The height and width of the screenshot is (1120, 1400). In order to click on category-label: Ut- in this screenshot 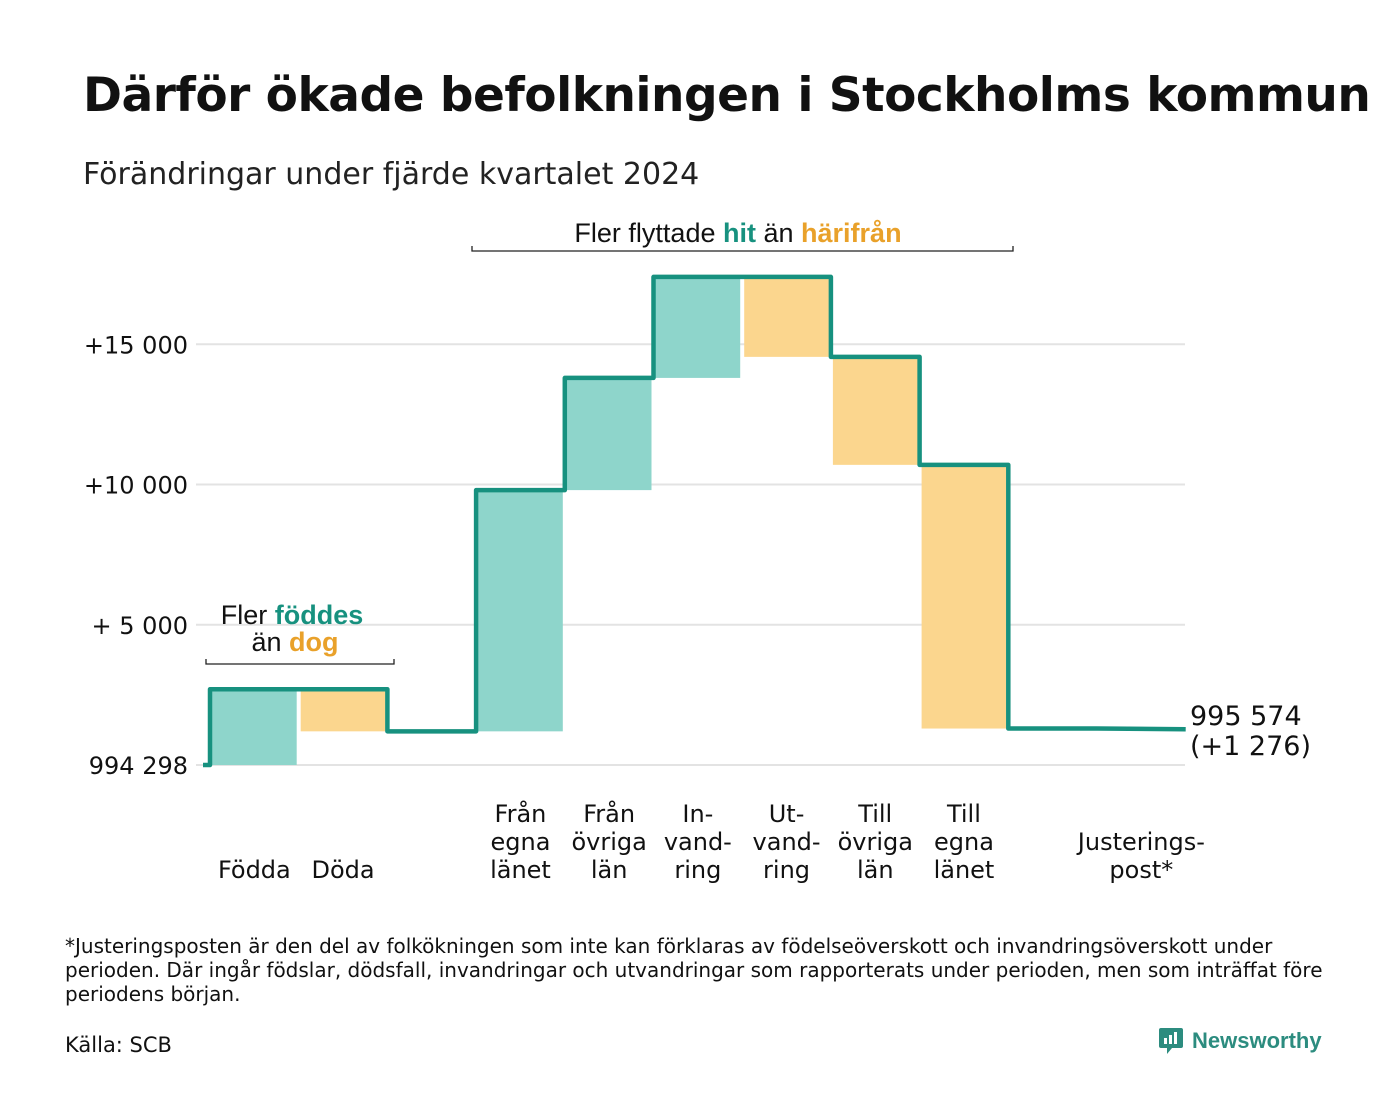, I will do `click(787, 814)`.